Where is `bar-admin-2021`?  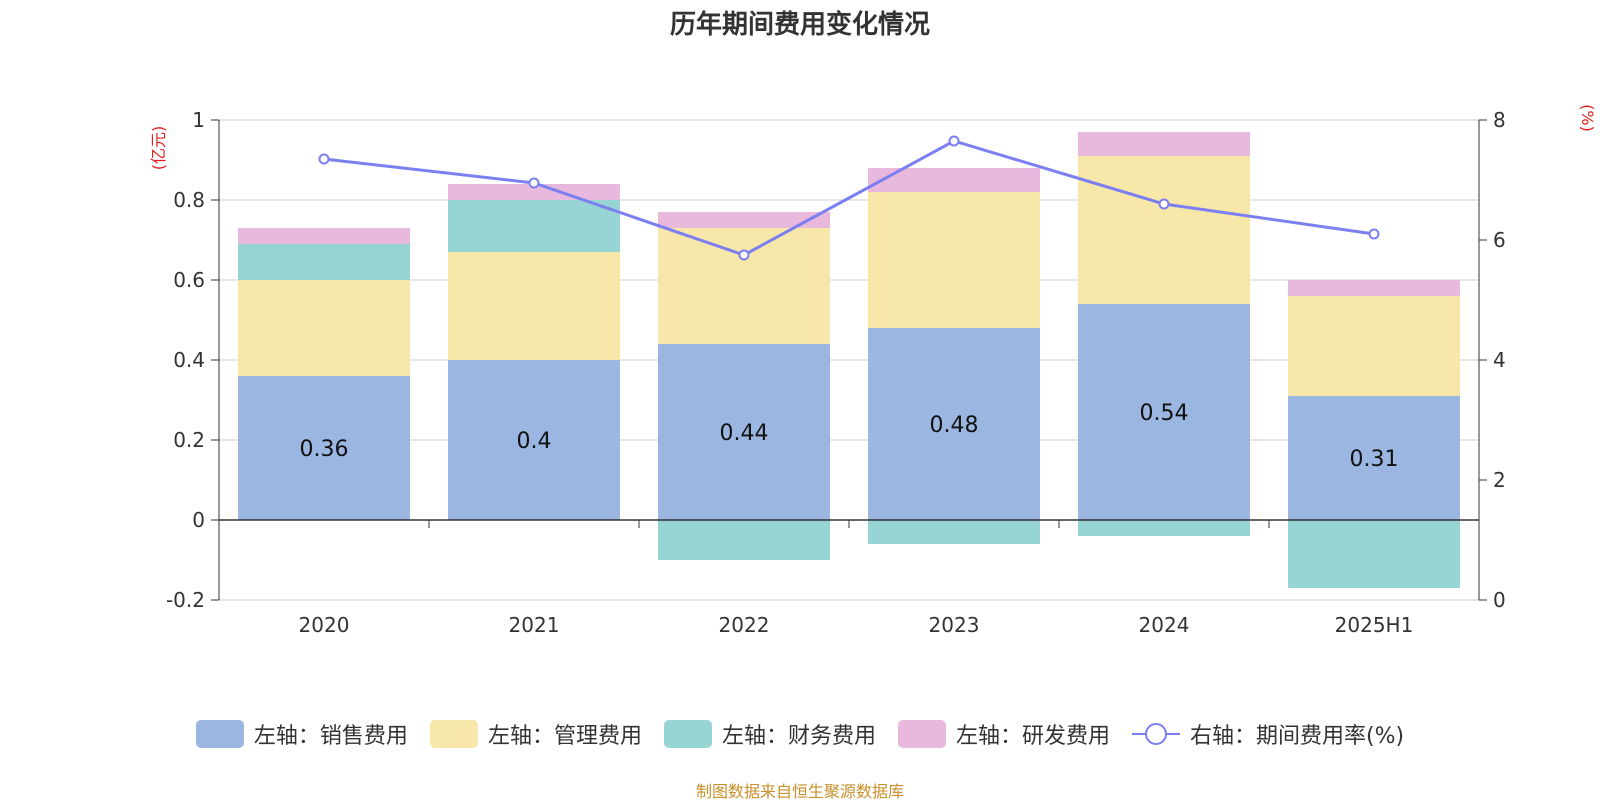
bar-admin-2021 is located at coordinates (534, 306).